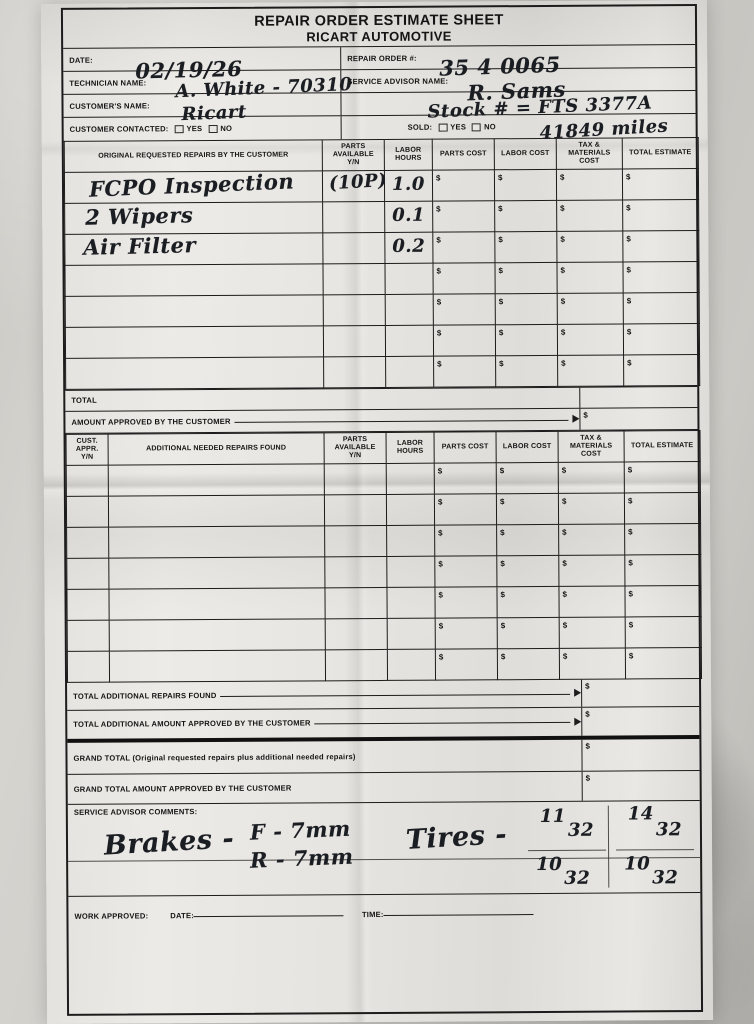 The height and width of the screenshot is (1024, 754). What do you see at coordinates (638, 418) in the screenshot?
I see `amount-approved-cell: $` at bounding box center [638, 418].